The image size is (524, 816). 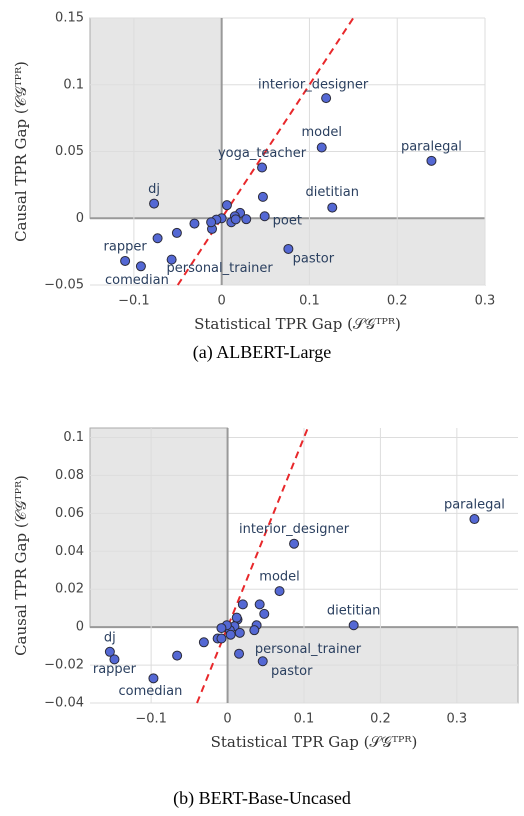 I want to click on caption: (a) ALBERT-Large, so click(x=262, y=352).